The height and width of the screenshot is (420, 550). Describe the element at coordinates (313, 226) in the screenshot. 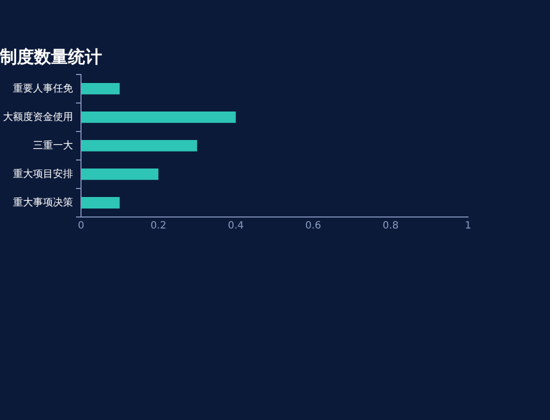

I see `x-tick-label: 0.6` at that location.